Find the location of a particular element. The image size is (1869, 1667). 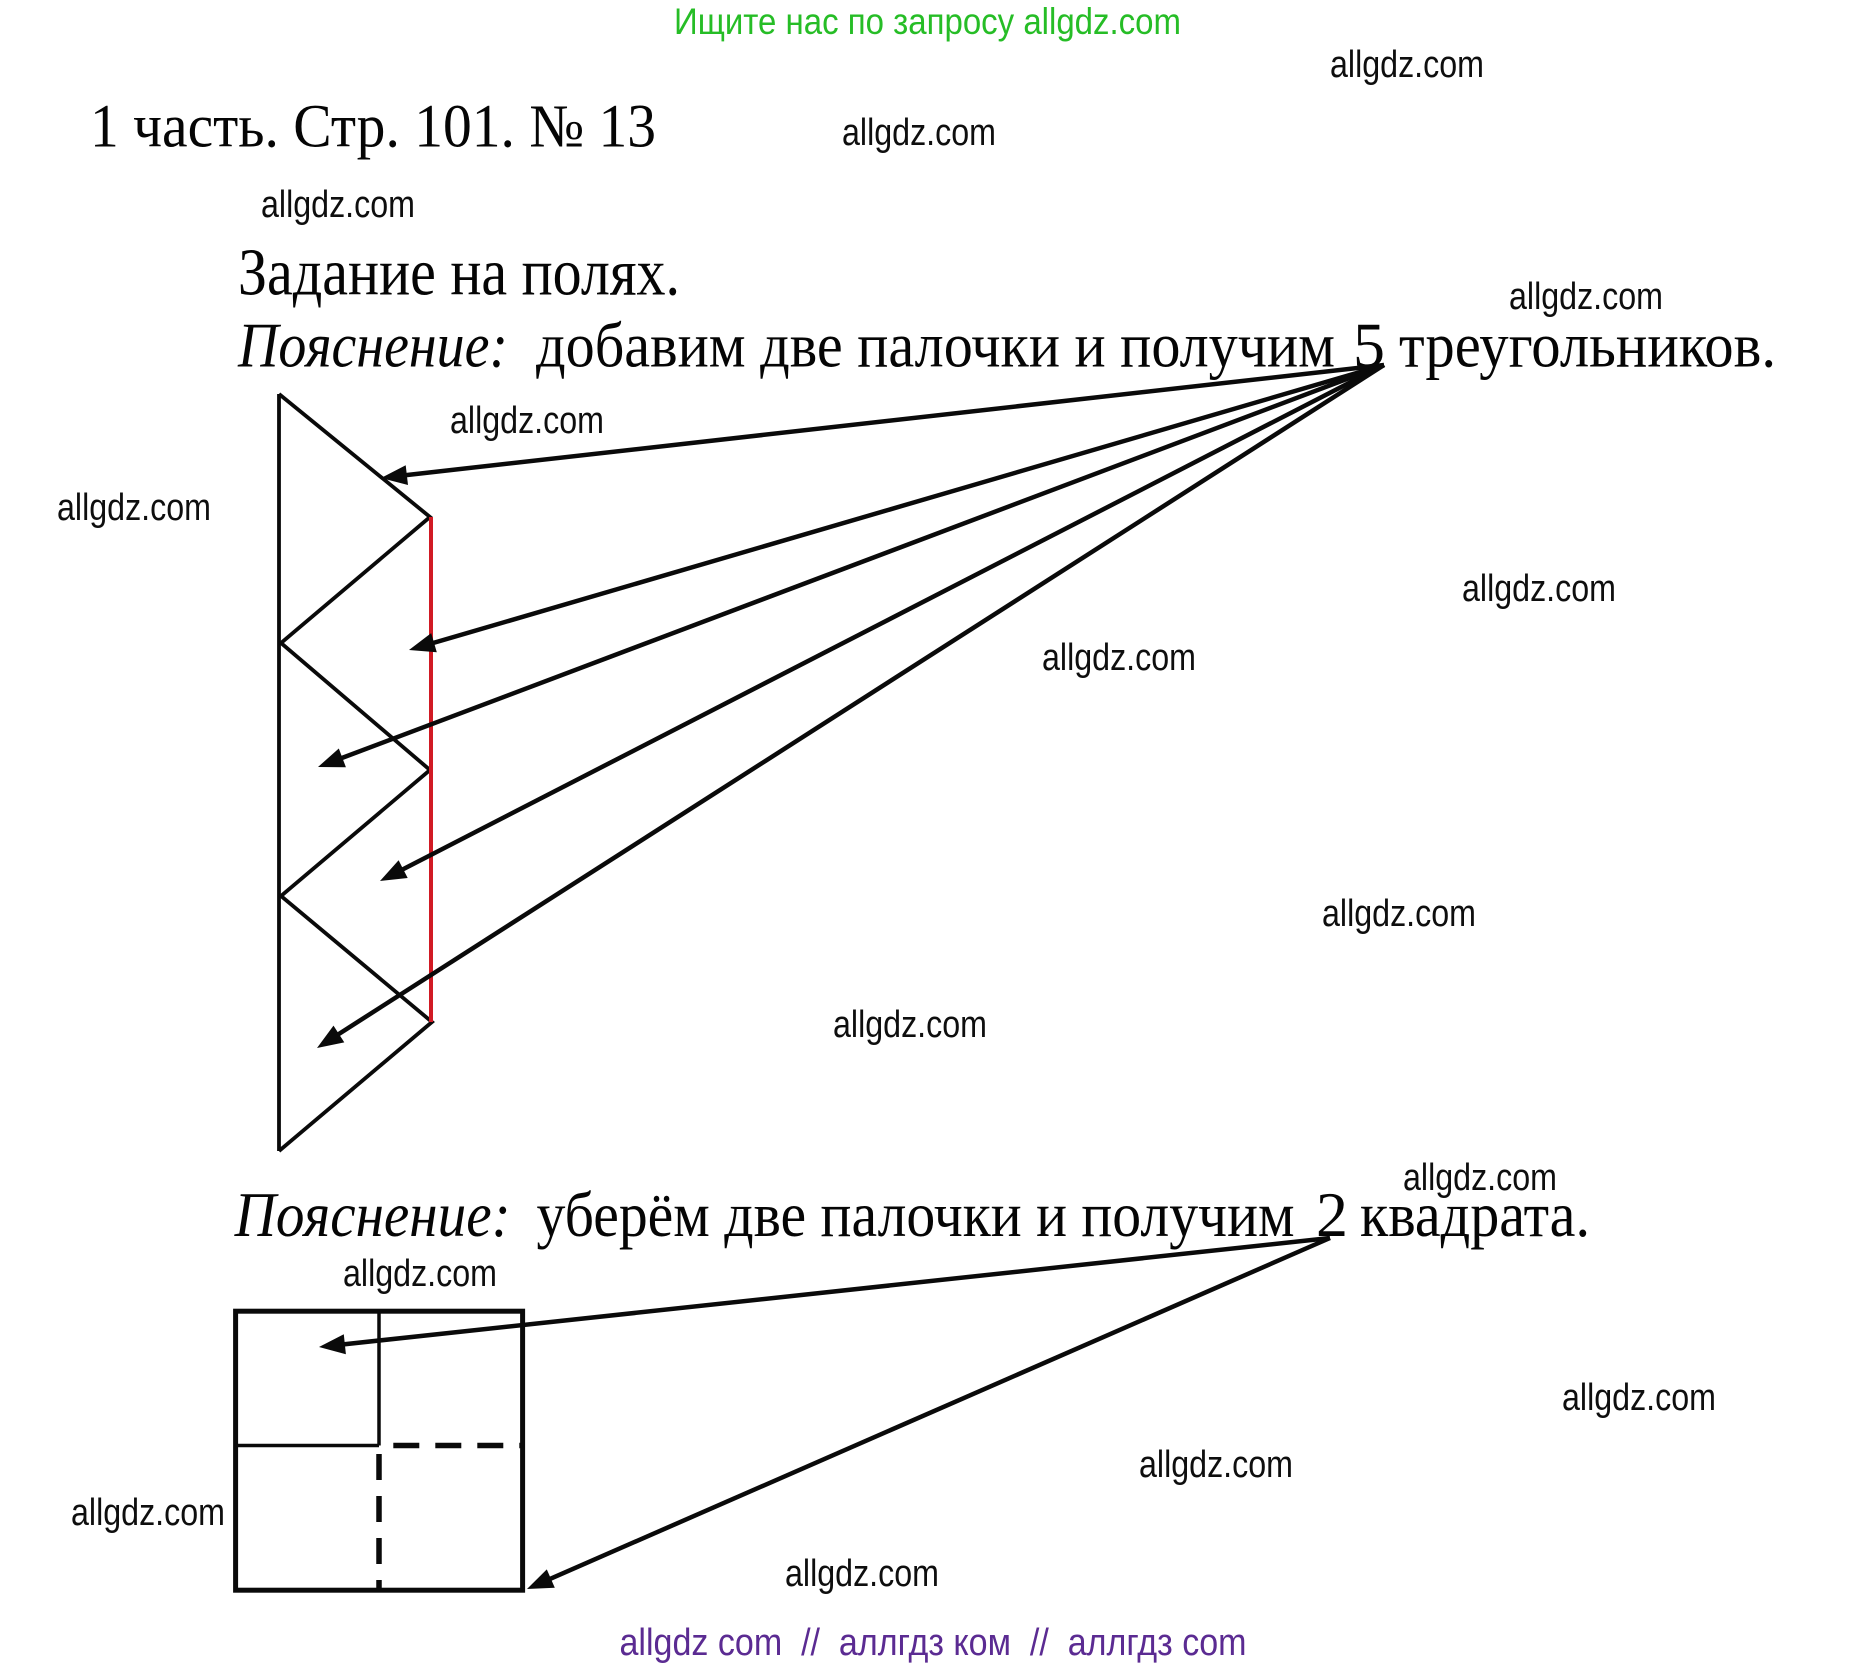

svg-text:allgdz com // аллгдз ком //: allgdz com // аллгдз ком // аллгдз com is located at coordinates (933, 1643).